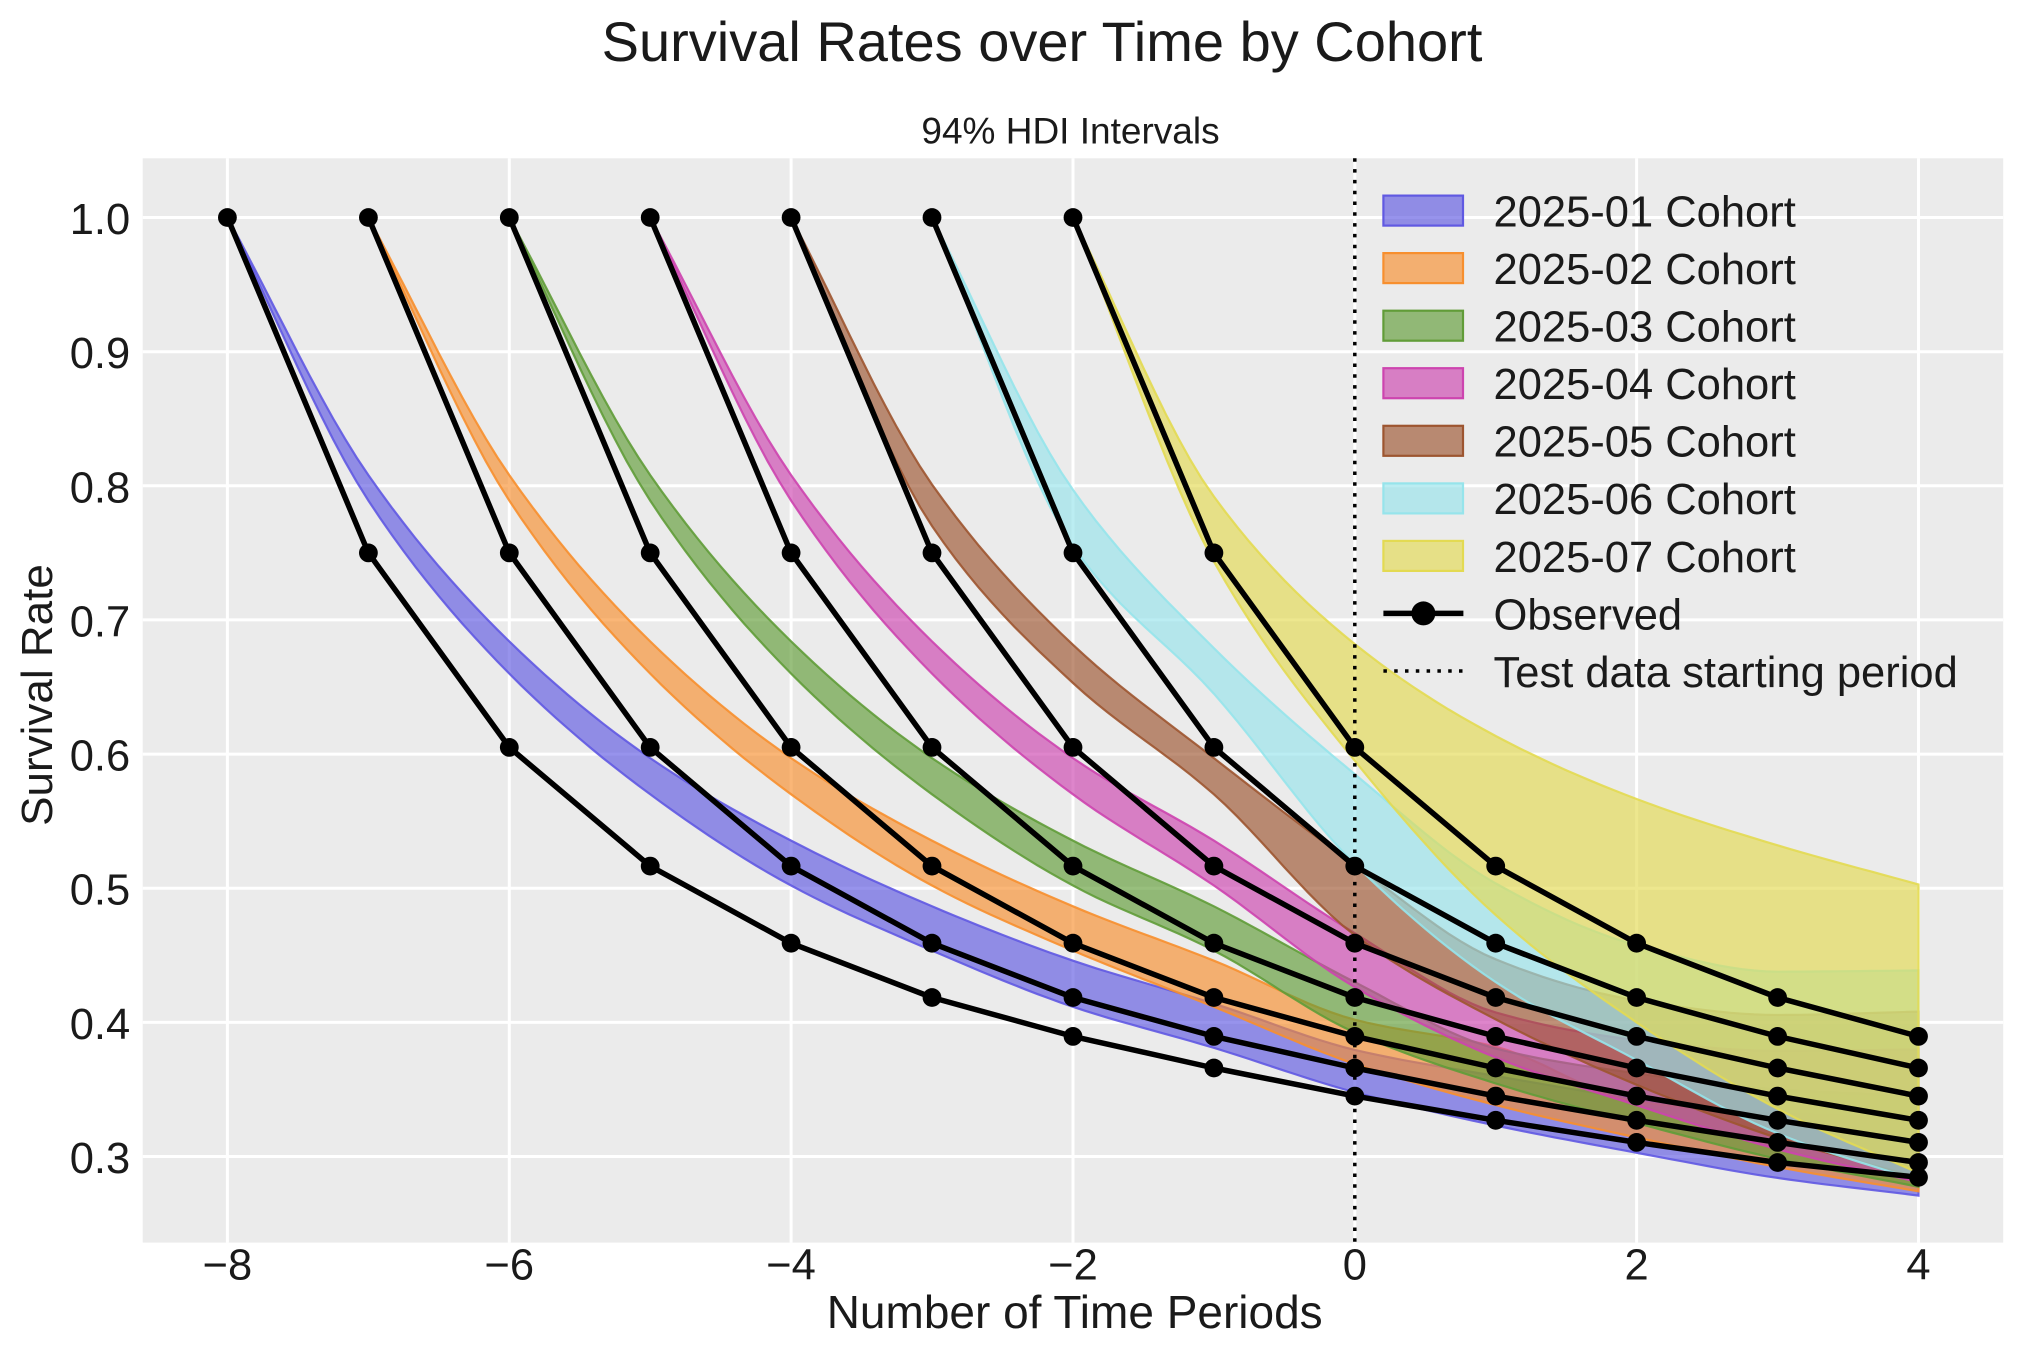 Image resolution: width=2022 pixels, height=1356 pixels. Describe the element at coordinates (37, 695) in the screenshot. I see `svg-text: Survival Rate` at that location.